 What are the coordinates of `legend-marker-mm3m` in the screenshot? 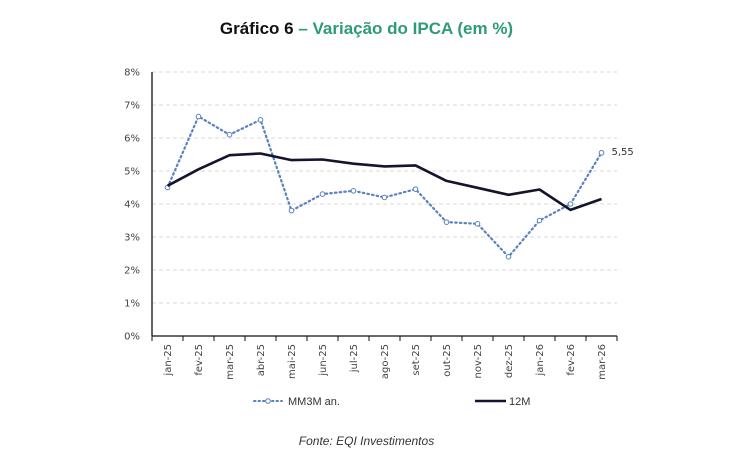 It's located at (268, 401).